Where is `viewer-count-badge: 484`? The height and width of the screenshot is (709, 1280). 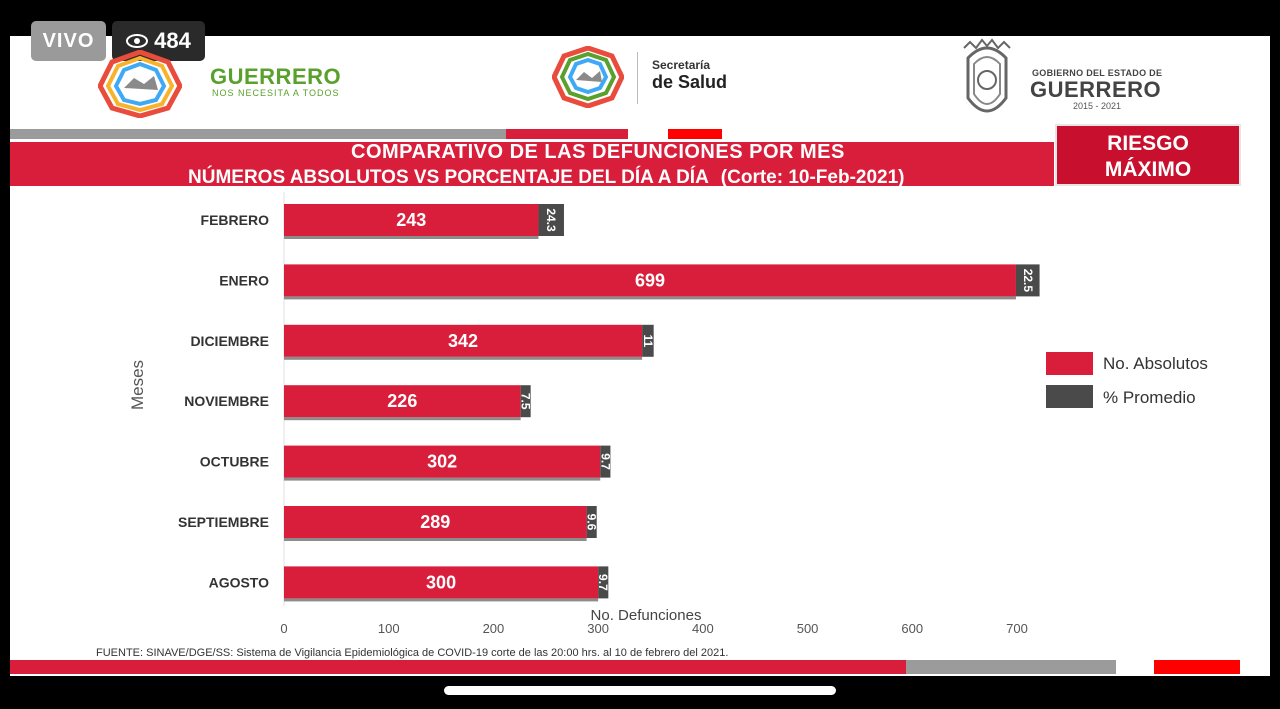 viewer-count-badge: 484 is located at coordinates (158, 41).